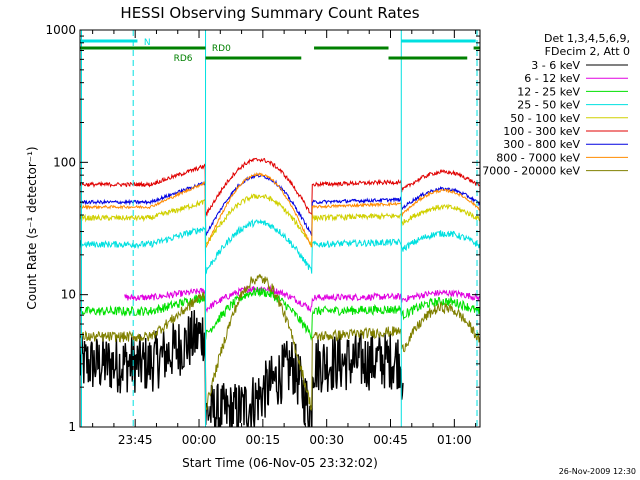 The width and height of the screenshot is (640, 480). Describe the element at coordinates (280, 463) in the screenshot. I see `x-axis-label: Start Time (06-Nov-05 23:32:02)` at that location.